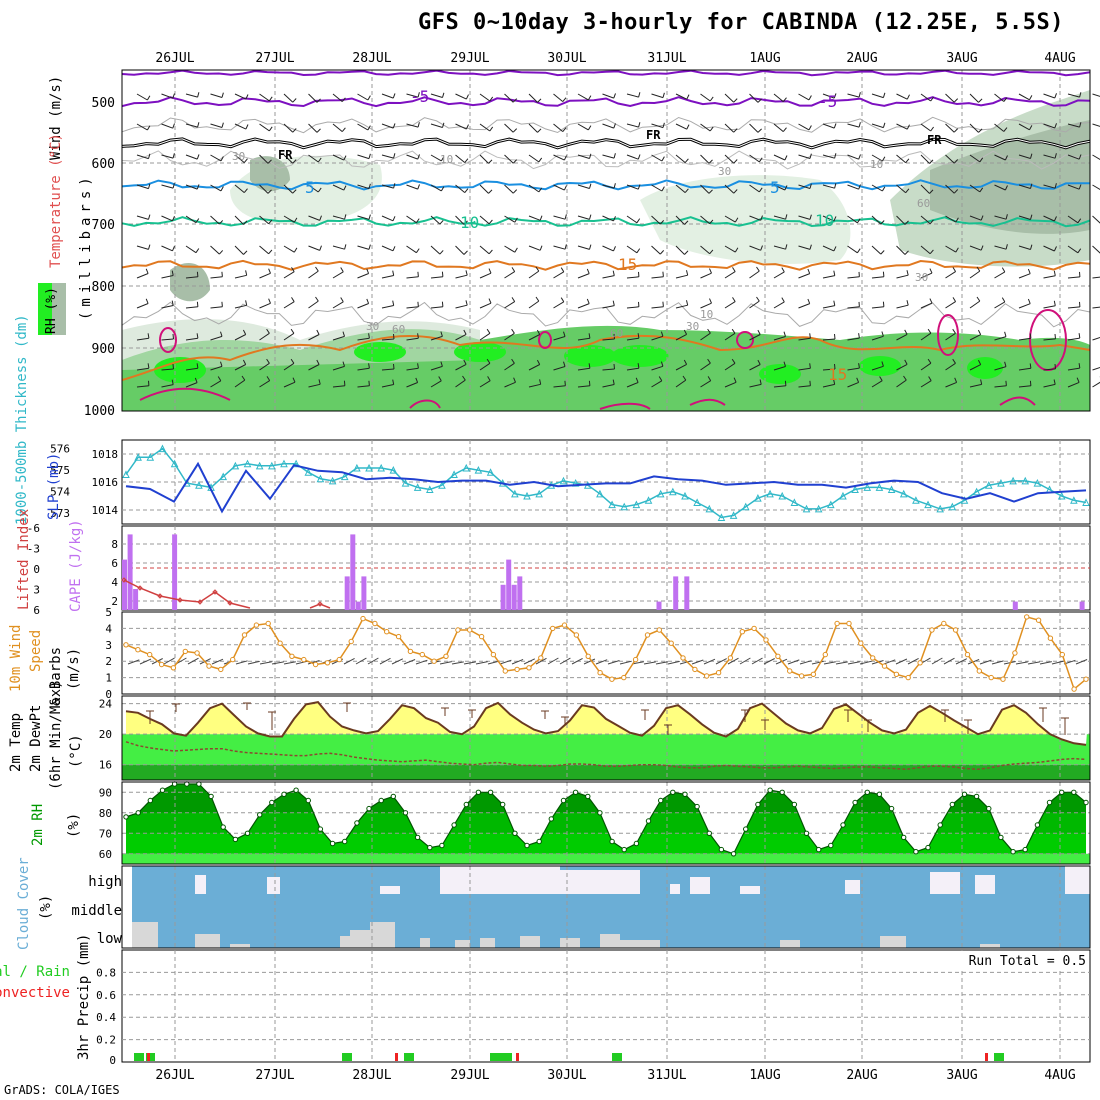  Describe the element at coordinates (1027, 961) in the screenshot. I see `run-total: Run Total = 0.5` at that location.